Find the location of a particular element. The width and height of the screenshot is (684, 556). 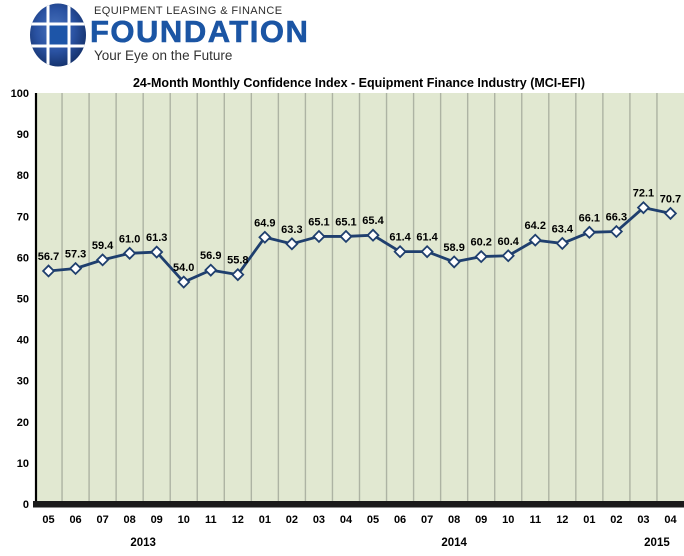

data-value-label: 65.4 is located at coordinates (373, 221).